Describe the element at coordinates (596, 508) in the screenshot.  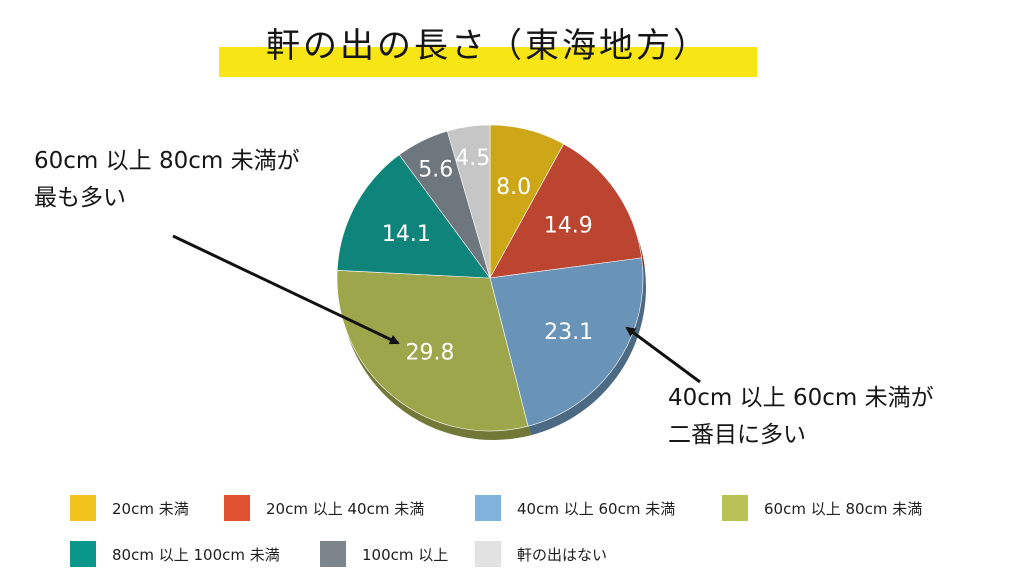
I see `legend-label: 40cm 以上 60cm 未満` at that location.